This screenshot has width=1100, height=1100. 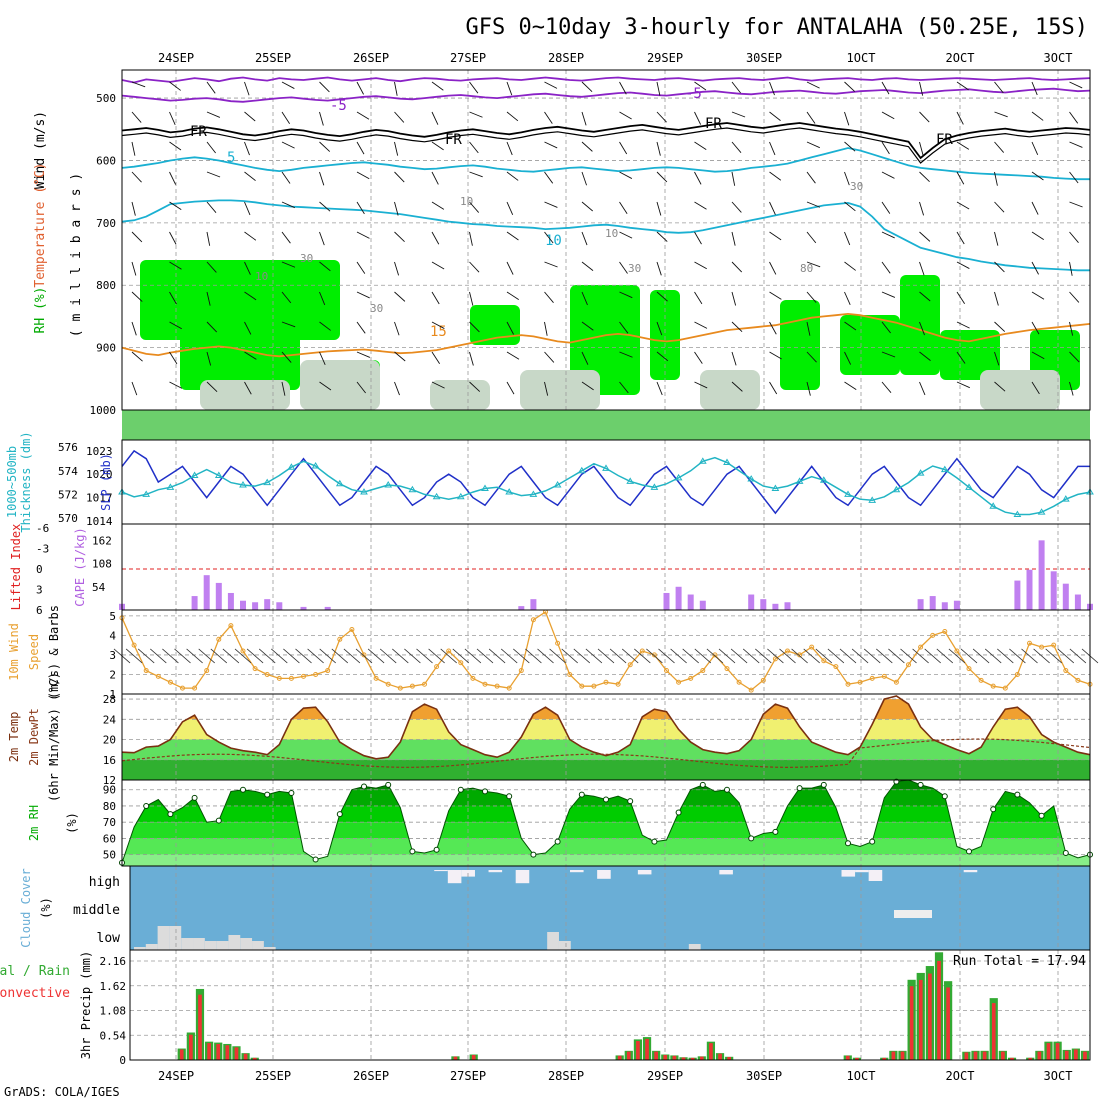 I want to click on precip-ytick: 0, so click(x=122, y=1060).